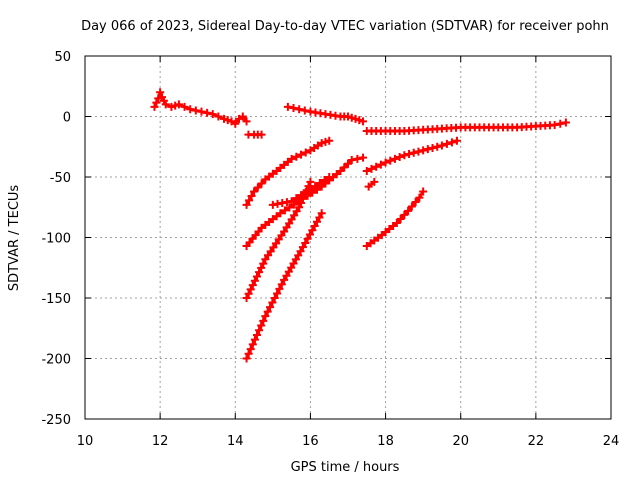 Image resolution: width=640 pixels, height=480 pixels. What do you see at coordinates (56, 360) in the screenshot?
I see `y-tick-label: -200` at bounding box center [56, 360].